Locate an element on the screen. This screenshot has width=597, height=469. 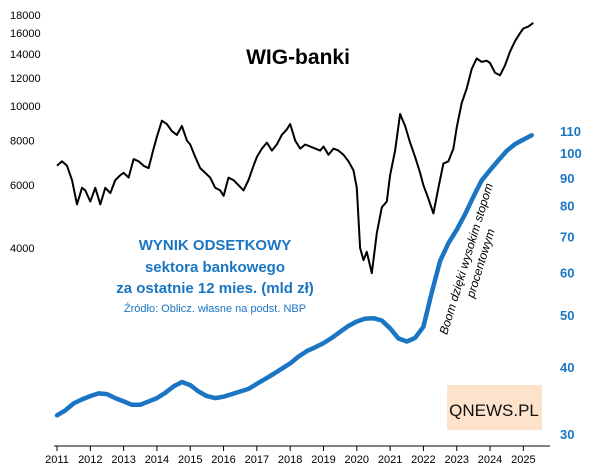
wynik-odsetkowy-title: WYNIK ODSETKOWY is located at coordinates (215, 245).